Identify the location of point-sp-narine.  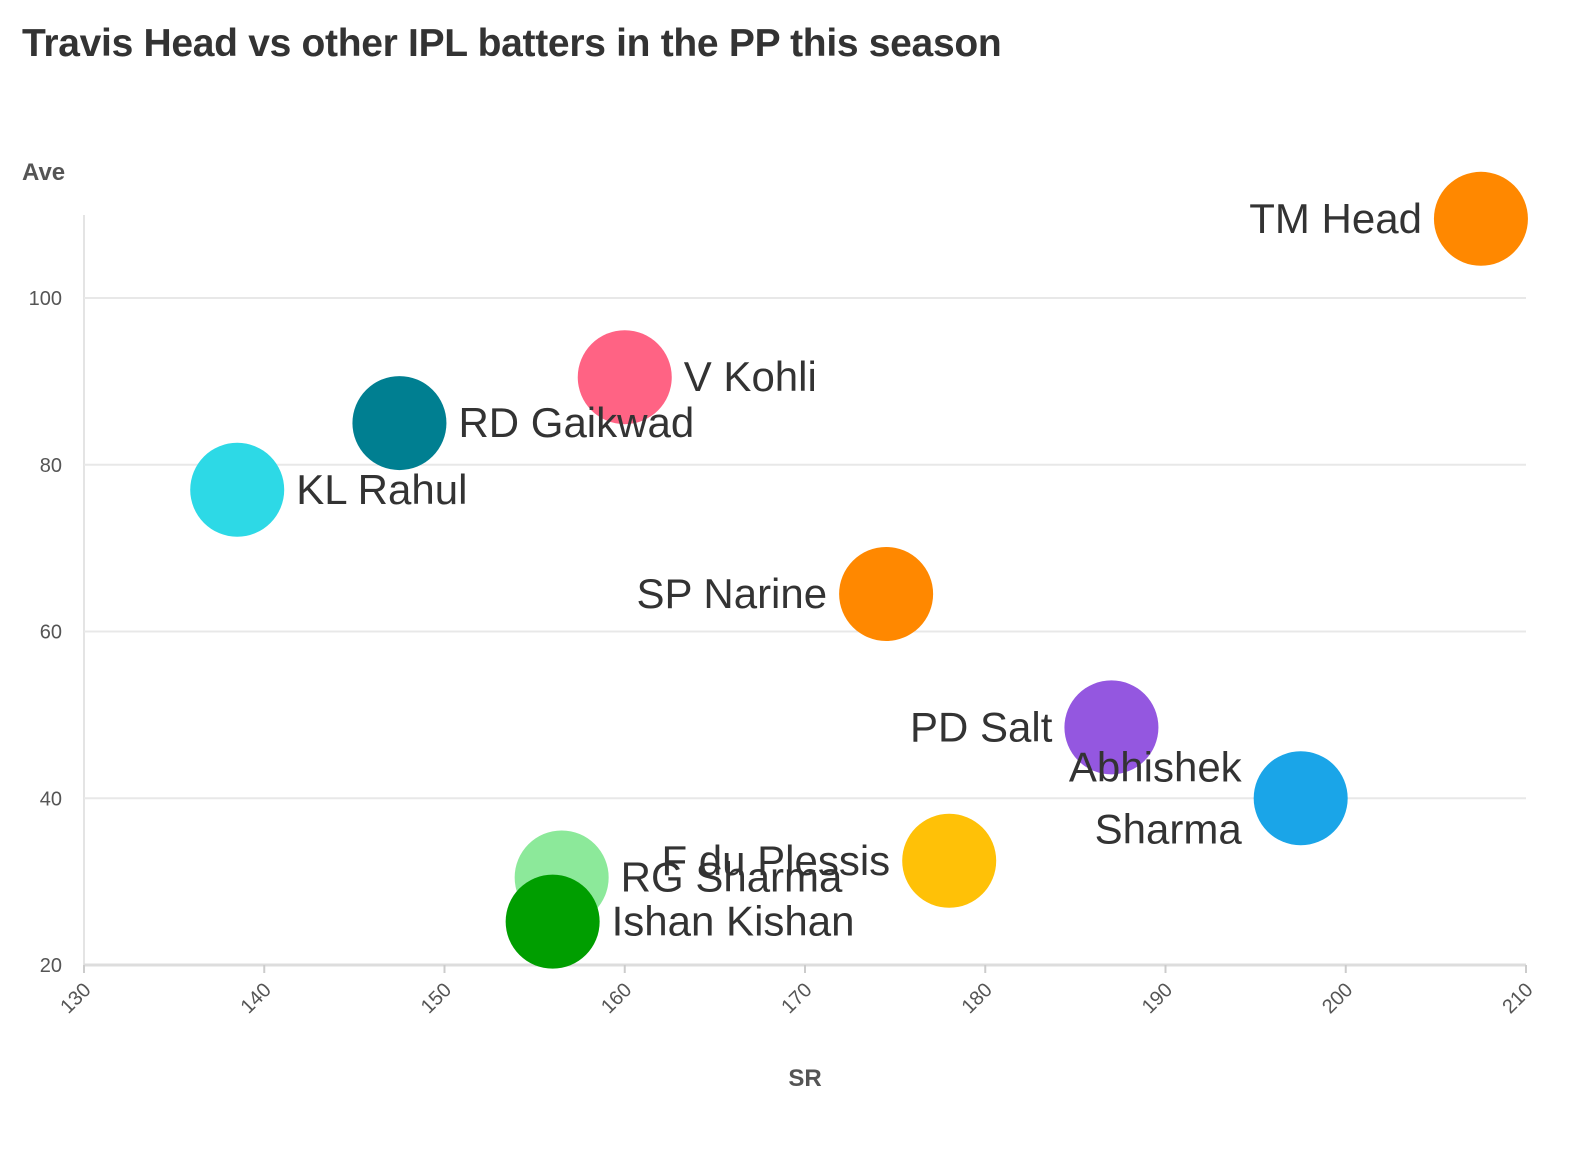
(886, 593).